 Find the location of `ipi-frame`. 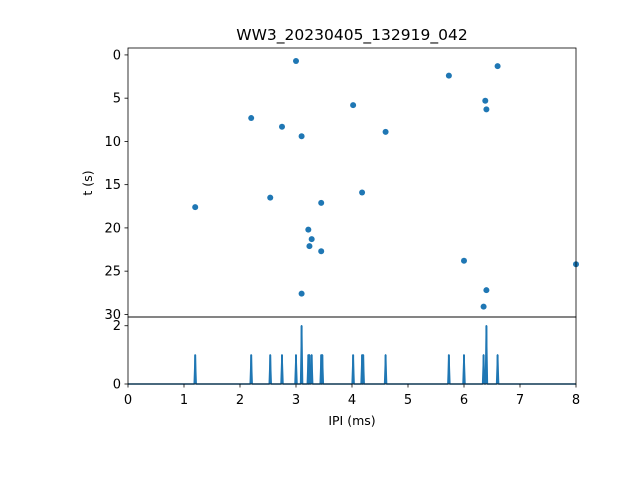

ipi-frame is located at coordinates (352, 350).